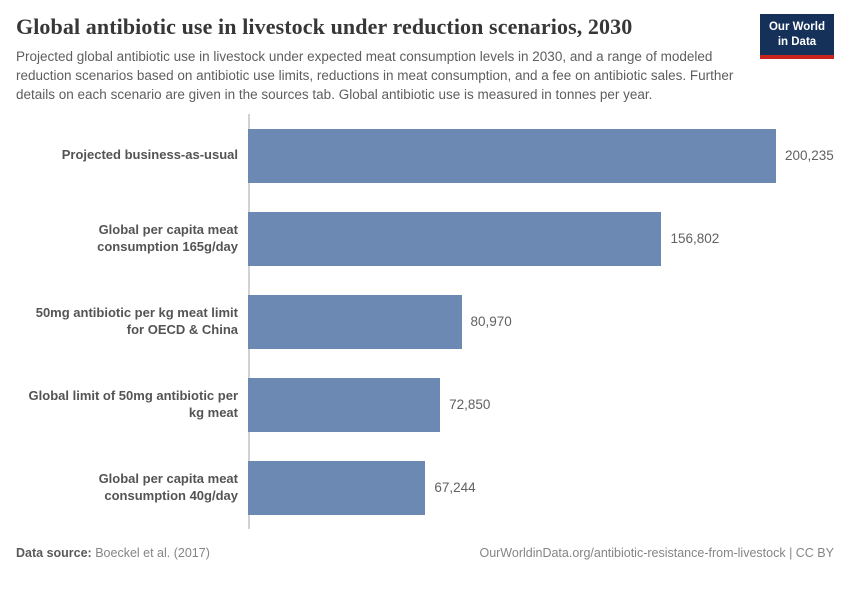  I want to click on bar-track: 200,235, so click(541, 155).